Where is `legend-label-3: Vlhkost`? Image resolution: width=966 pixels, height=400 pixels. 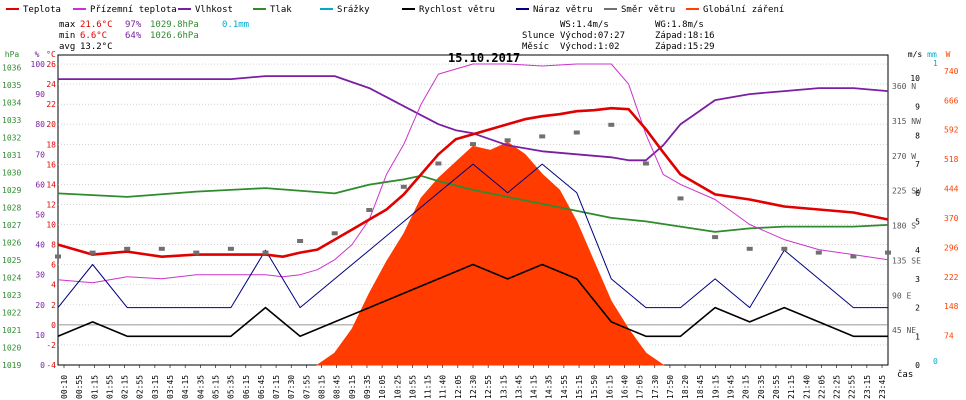 legend-label-3: Vlhkost is located at coordinates (214, 10).